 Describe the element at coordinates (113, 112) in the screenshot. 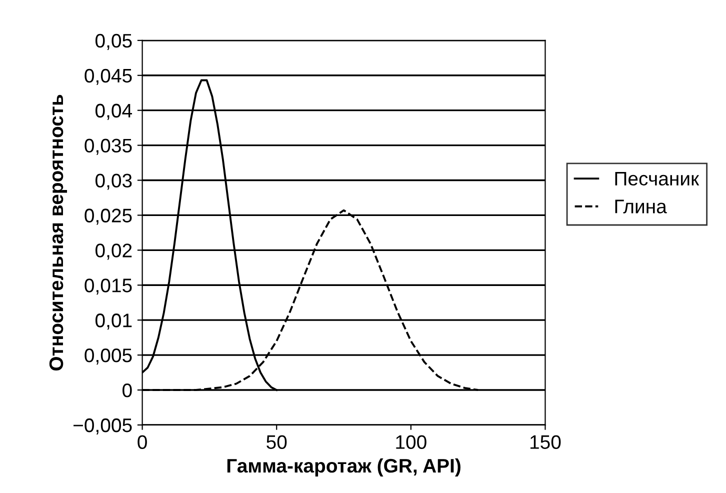

I see `y-tick-label: 0,04` at that location.